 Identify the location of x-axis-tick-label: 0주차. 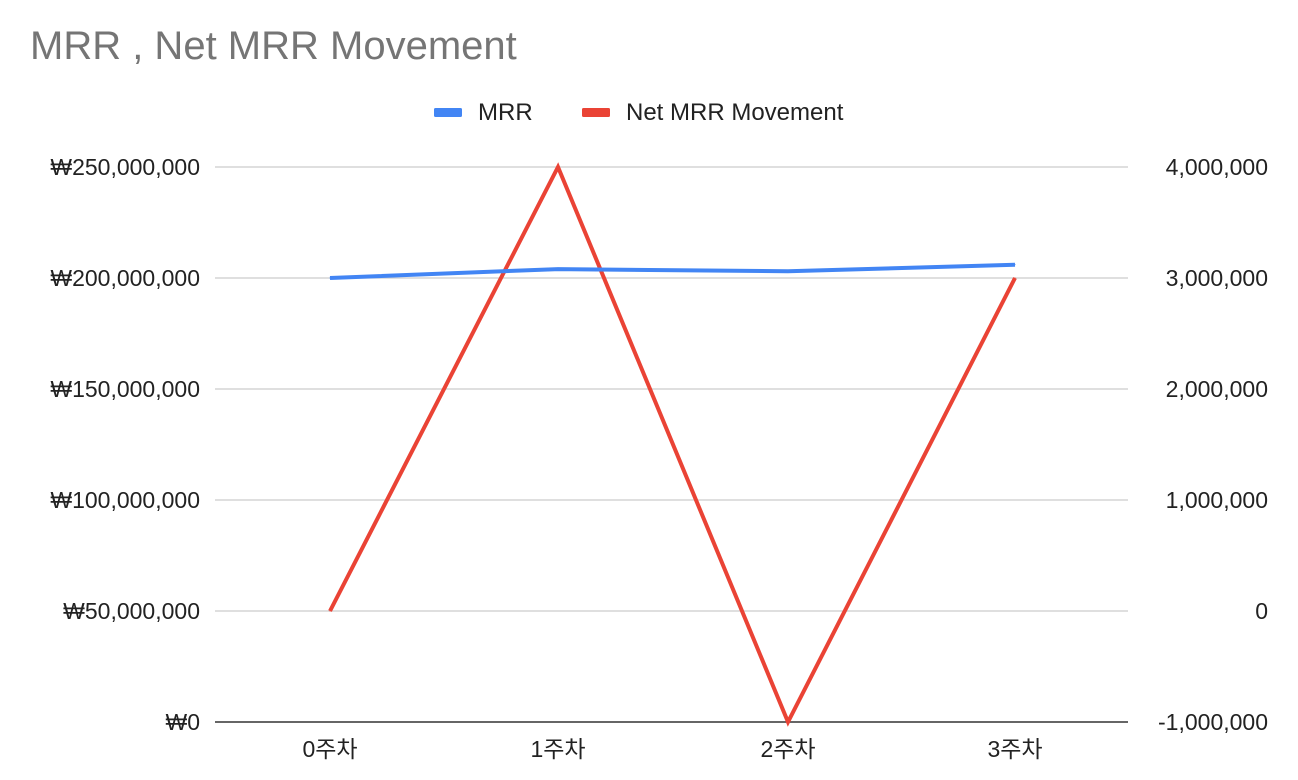
(329, 749).